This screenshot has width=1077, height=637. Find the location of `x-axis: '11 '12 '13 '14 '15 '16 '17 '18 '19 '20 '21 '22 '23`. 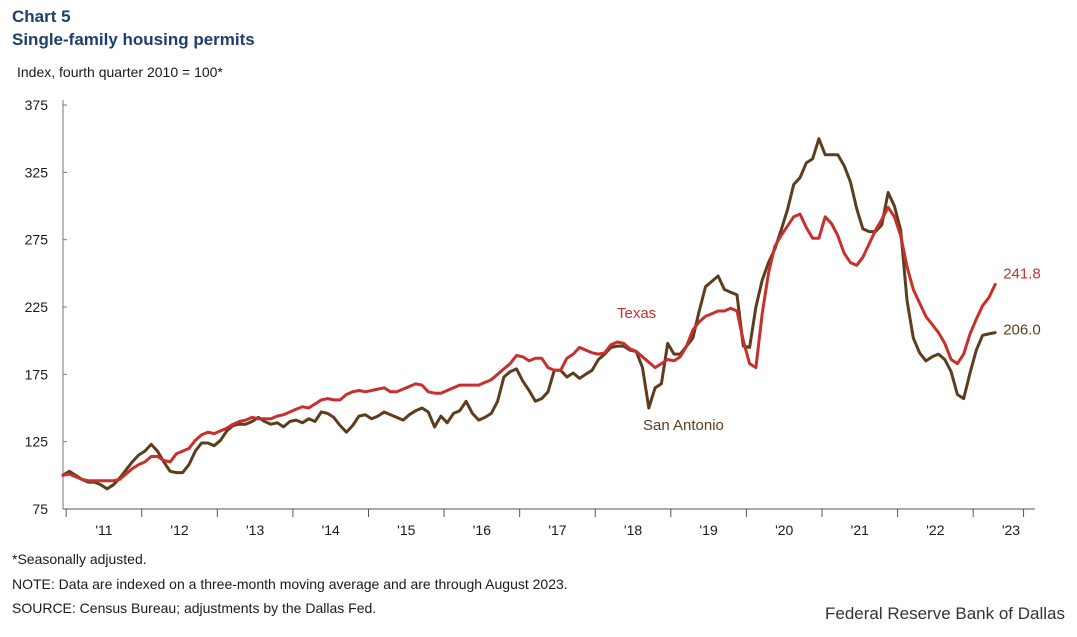

x-axis: '11 '12 '13 '14 '15 '16 '17 '18 '19 '20 '21 '22 '23 is located at coordinates (549, 523).